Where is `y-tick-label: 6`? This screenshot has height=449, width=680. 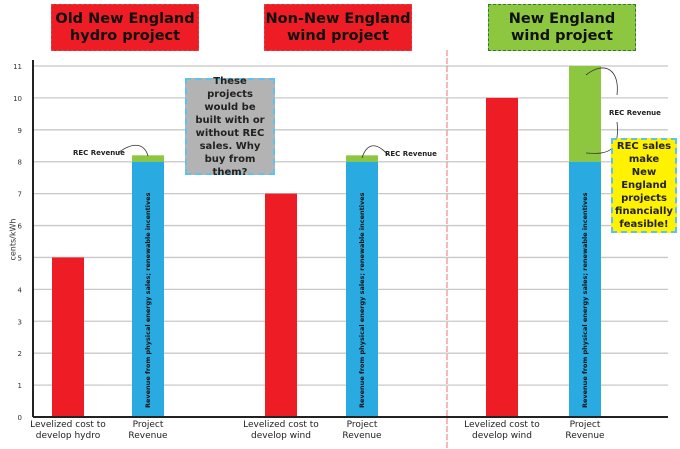
y-tick-label: 6 is located at coordinates (20, 227).